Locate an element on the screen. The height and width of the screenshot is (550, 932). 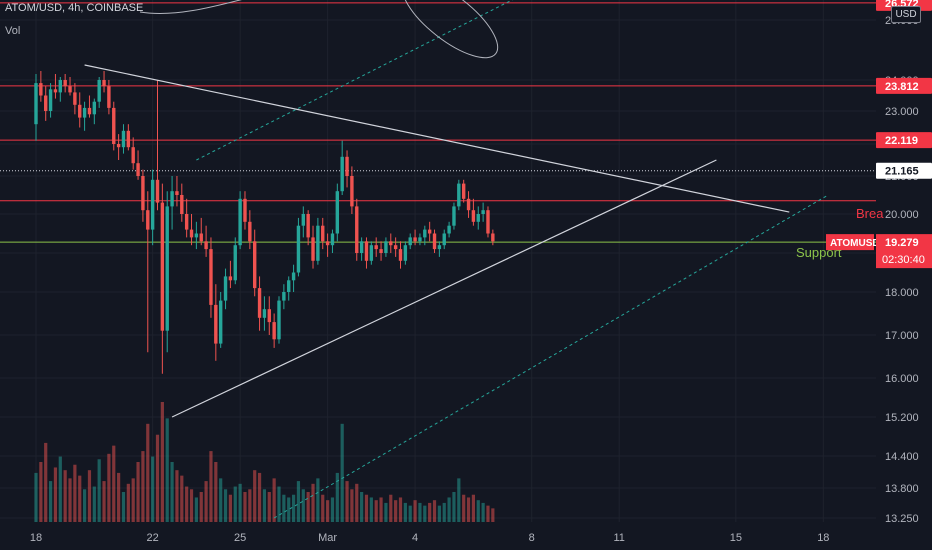
last-price-label: 19.279 is located at coordinates (902, 243).